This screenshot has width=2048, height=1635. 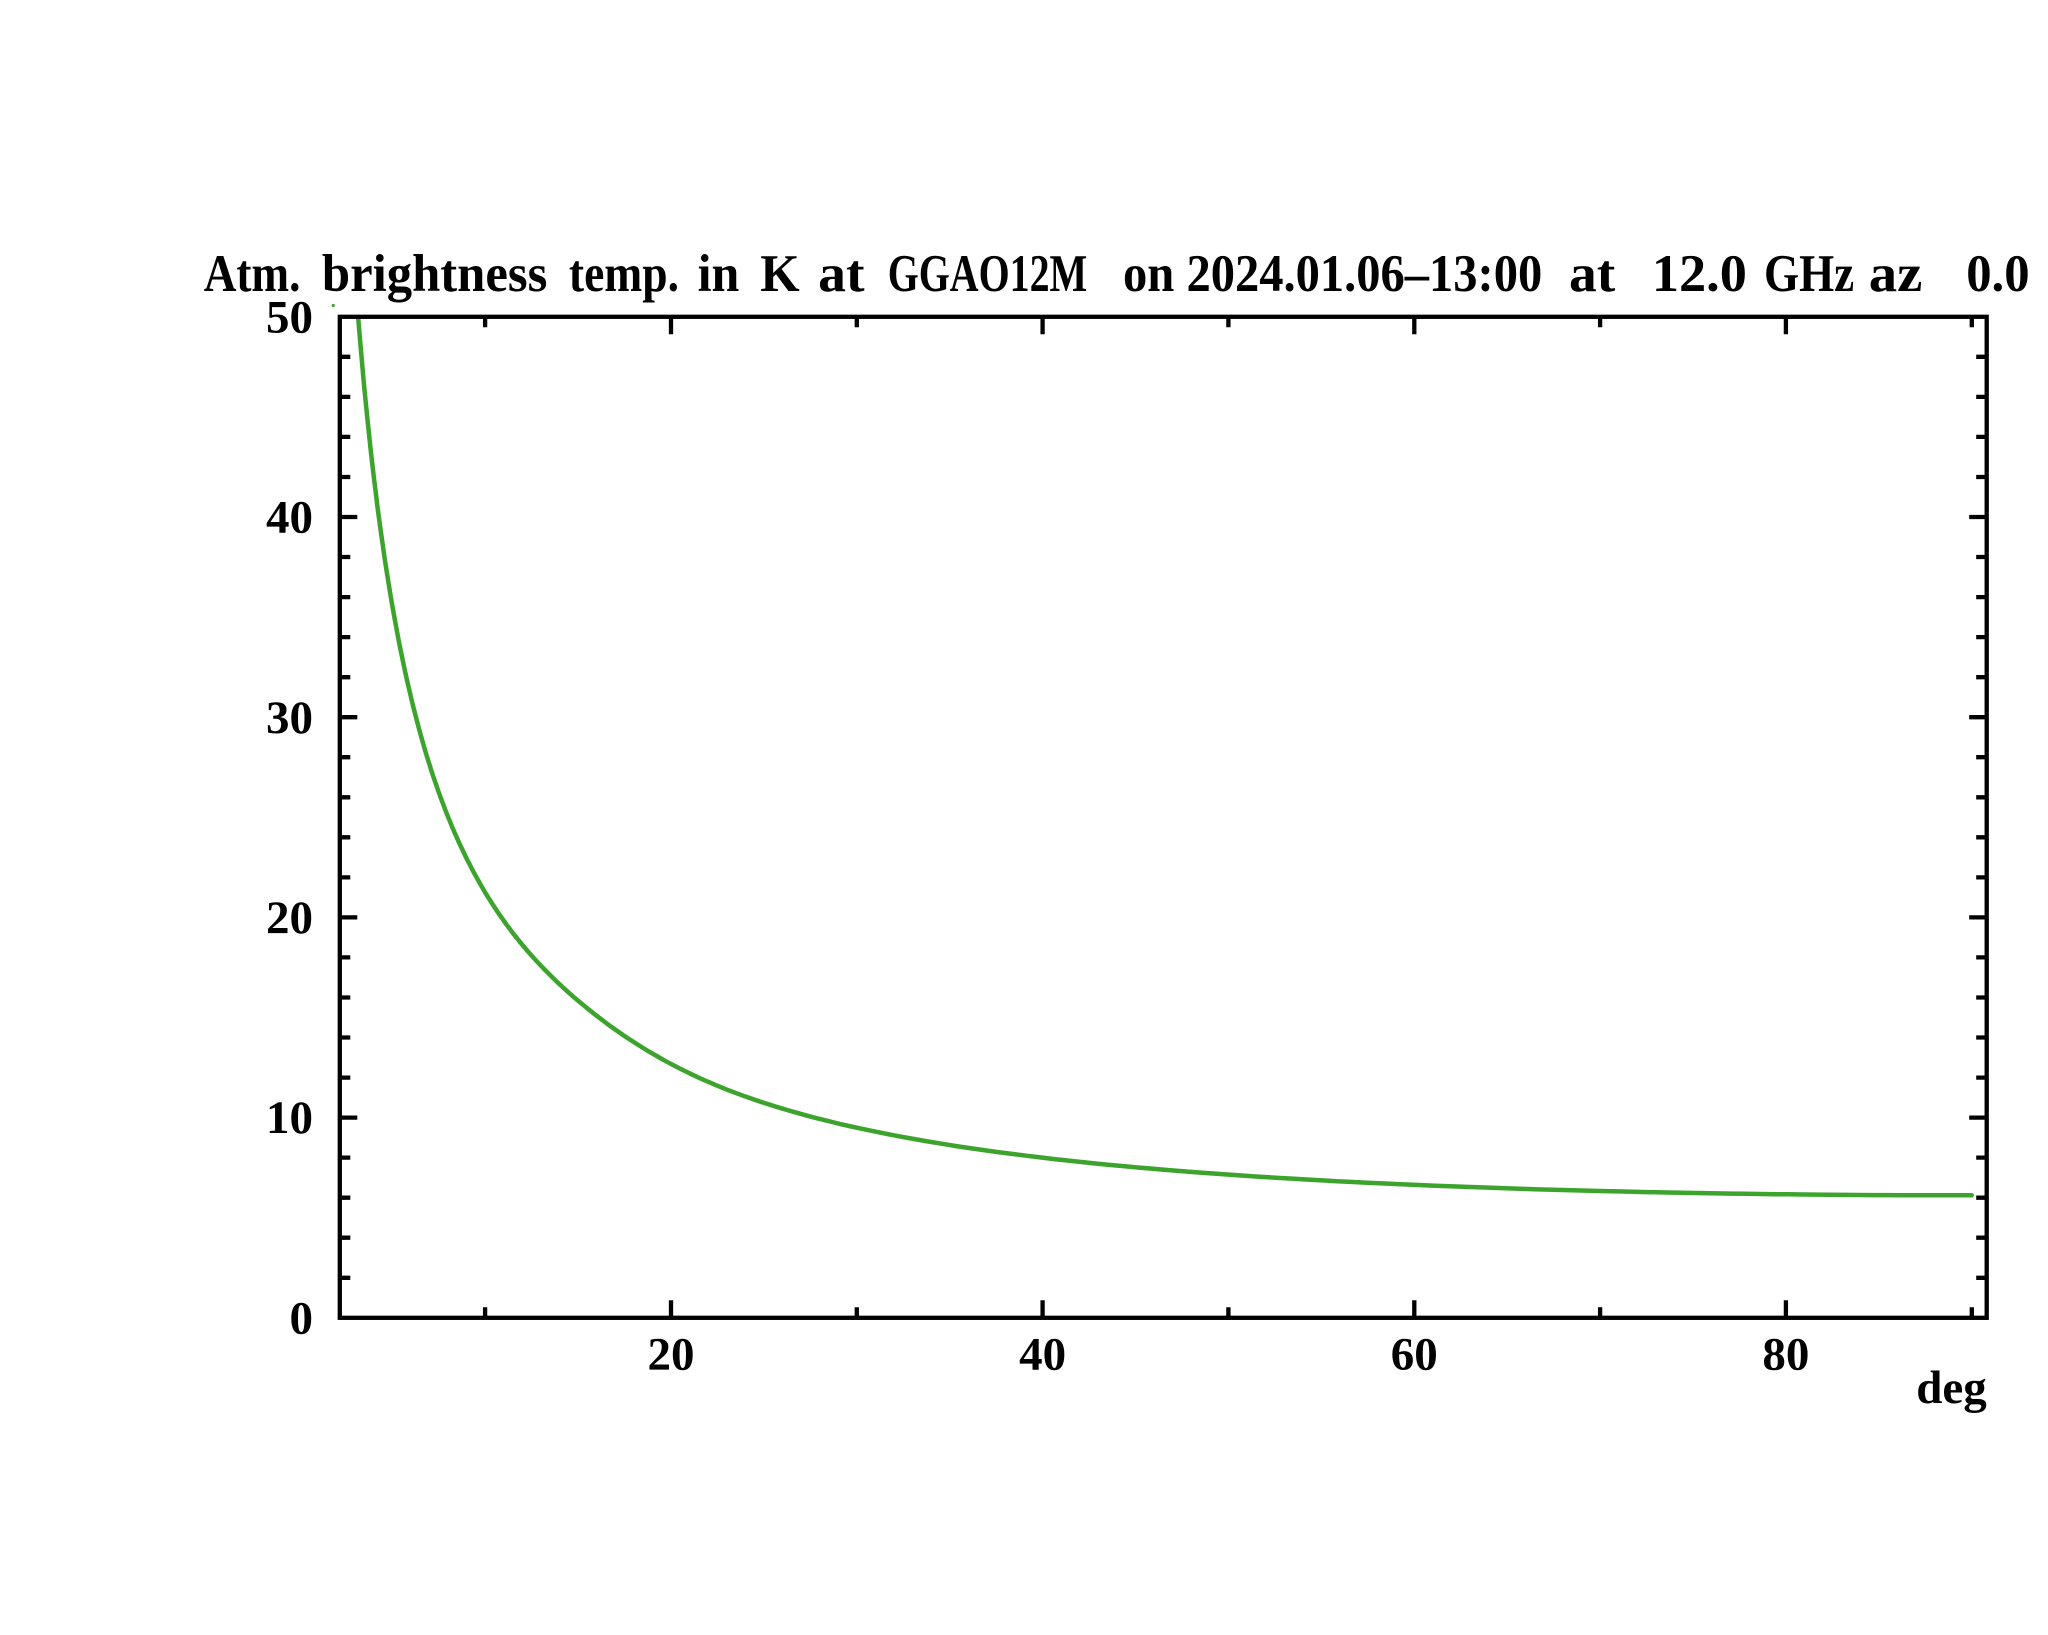 What do you see at coordinates (435, 274) in the screenshot?
I see `svg-text: brightness` at bounding box center [435, 274].